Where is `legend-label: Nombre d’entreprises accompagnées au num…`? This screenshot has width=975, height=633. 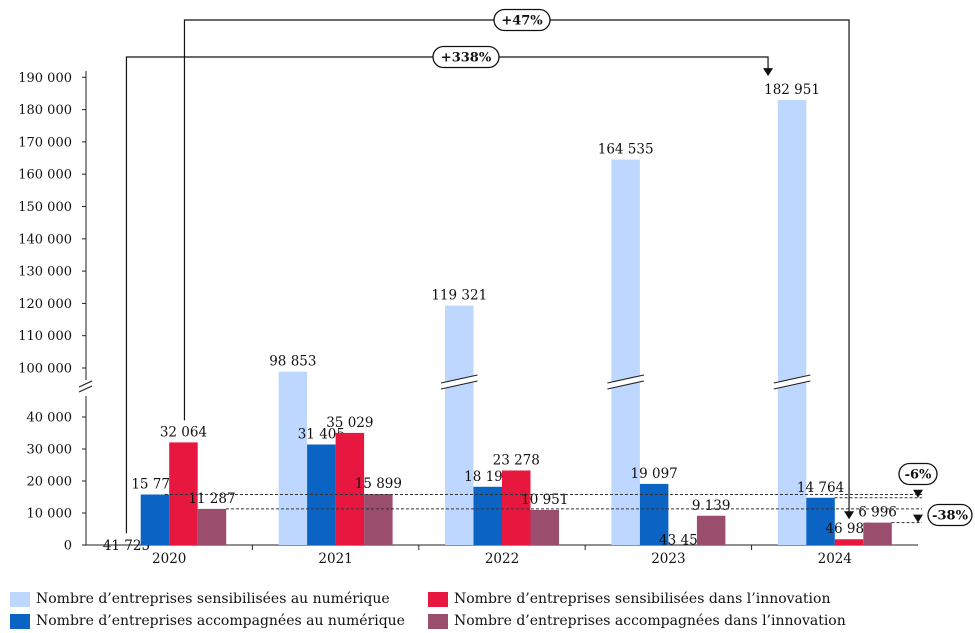
legend-label: Nombre d’entreprises accompagnées au num… is located at coordinates (220, 621).